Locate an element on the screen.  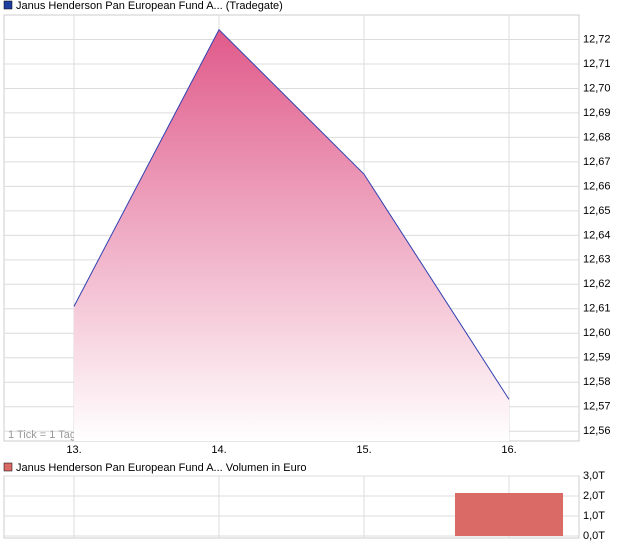
y-tick-label: 12,56 is located at coordinates (597, 431).